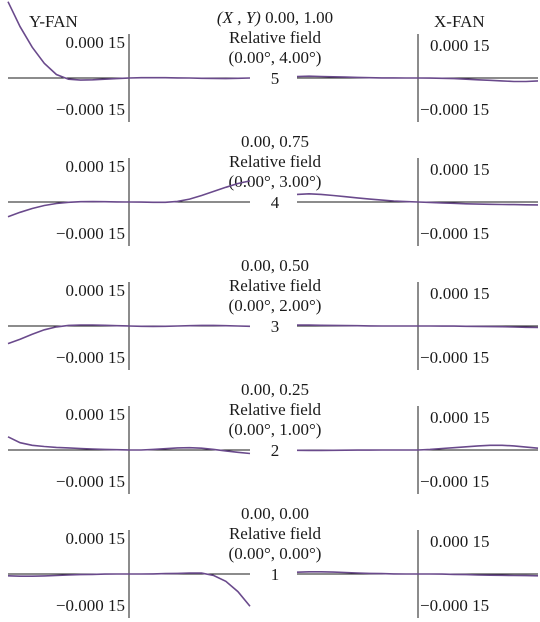 The width and height of the screenshot is (540, 622). I want to click on field-angle: (0.00°, 0.00°), so click(275, 553).